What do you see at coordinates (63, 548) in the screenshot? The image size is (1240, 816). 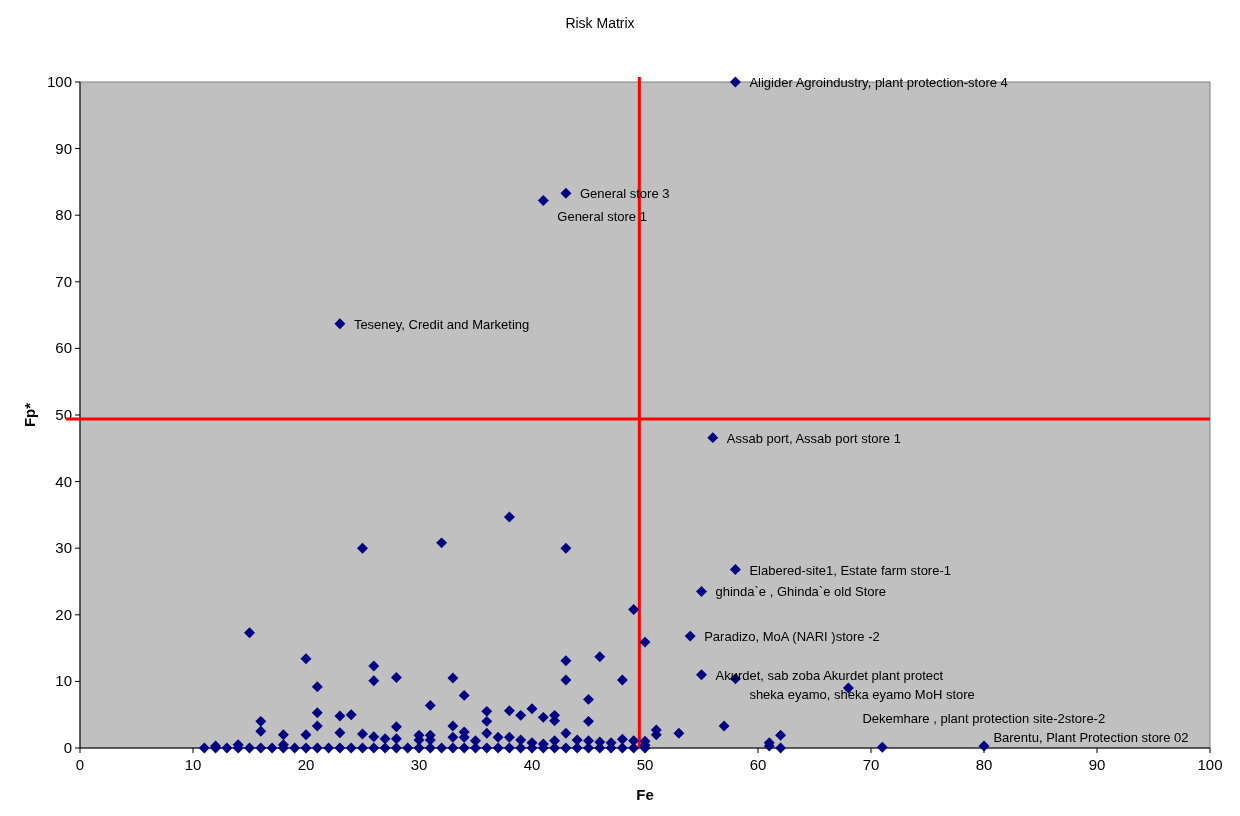 I see `y-tick-label: 30` at bounding box center [63, 548].